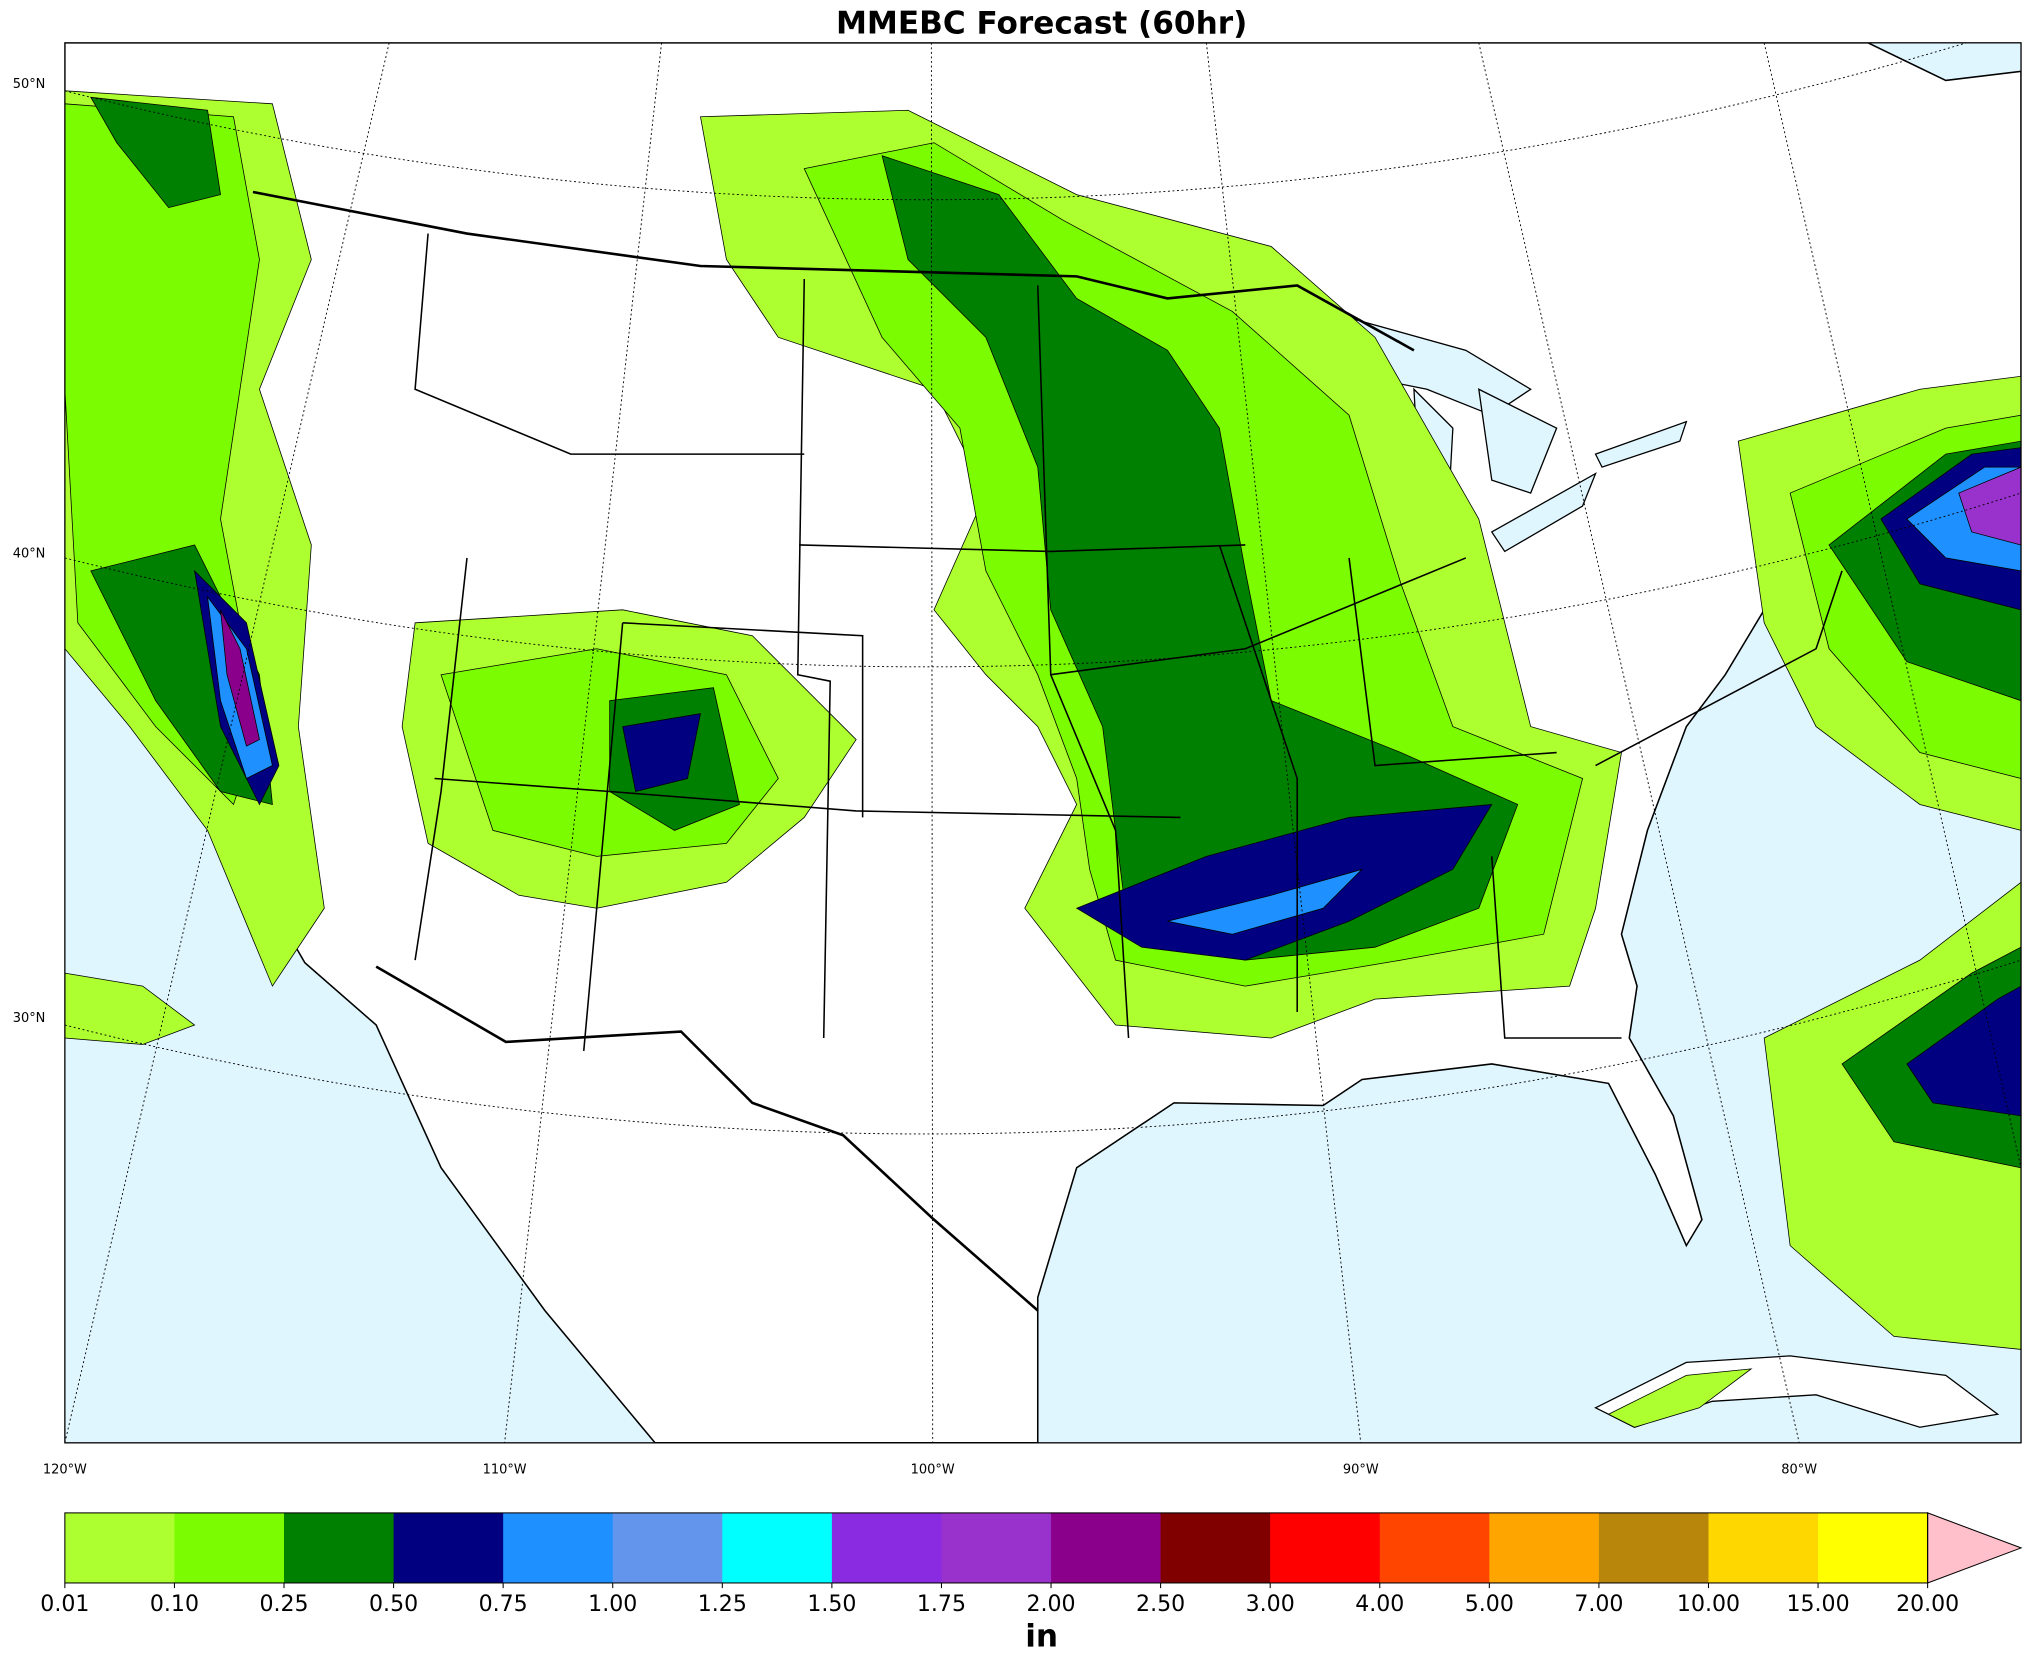 The image size is (2034, 1666). Describe the element at coordinates (503, 1604) in the screenshot. I see `colorbar-tick-label: 0.75` at that location.